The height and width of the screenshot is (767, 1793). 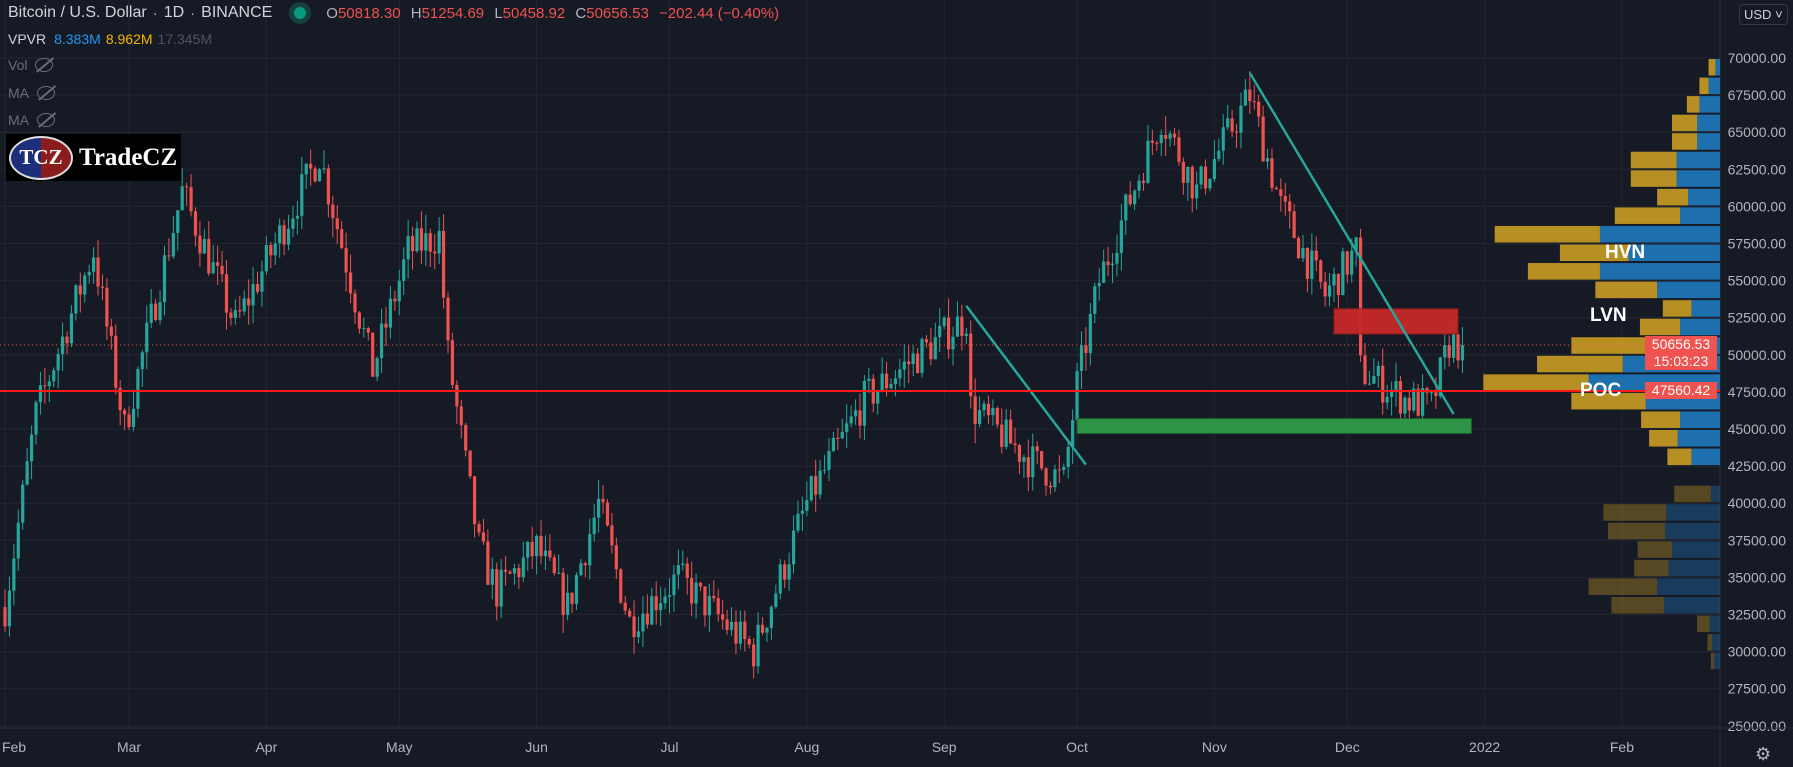 What do you see at coordinates (1681, 361) in the screenshot?
I see `bar-countdown: 15:03:23` at bounding box center [1681, 361].